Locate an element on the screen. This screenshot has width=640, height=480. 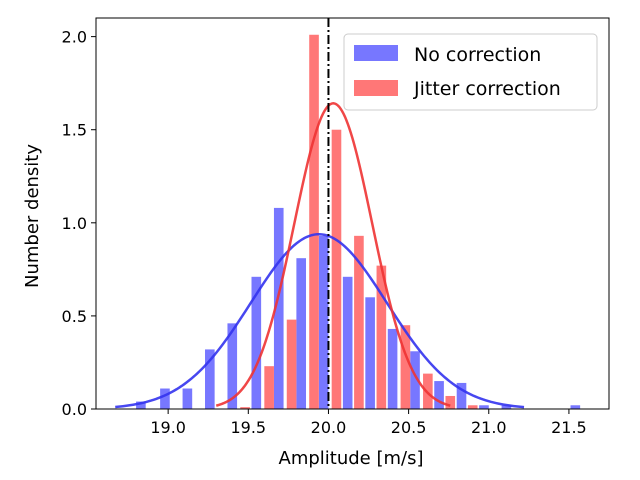
x-tick-label: 19.0 is located at coordinates (168, 427).